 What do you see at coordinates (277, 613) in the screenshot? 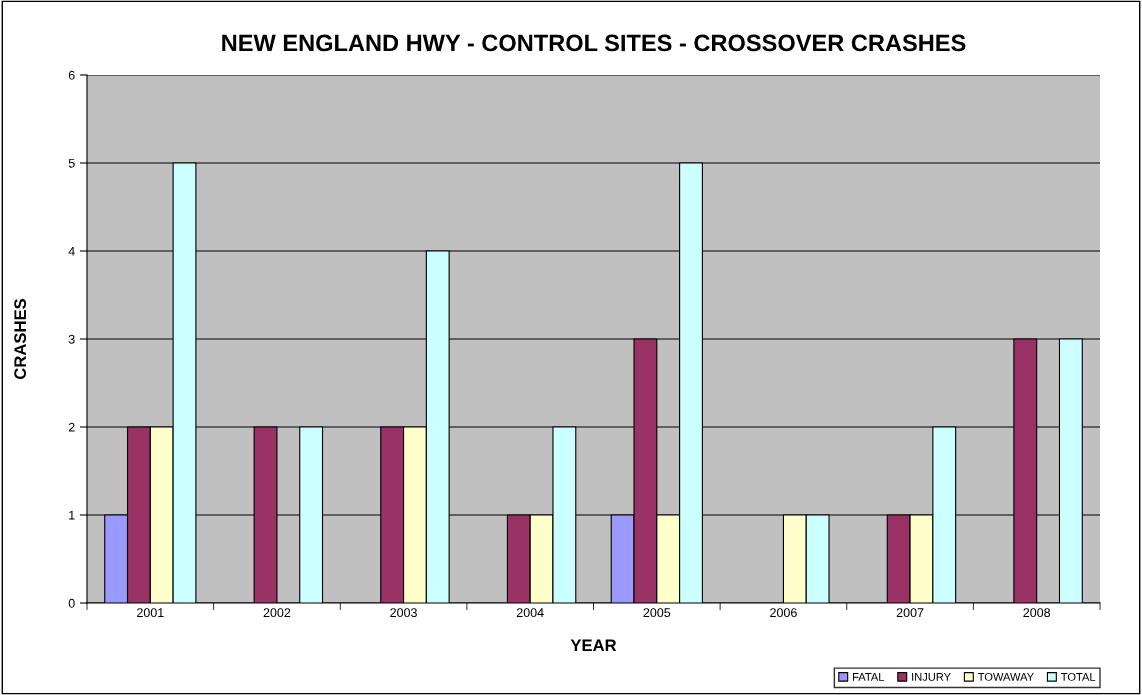
I see `x-tick-label: 2002` at bounding box center [277, 613].